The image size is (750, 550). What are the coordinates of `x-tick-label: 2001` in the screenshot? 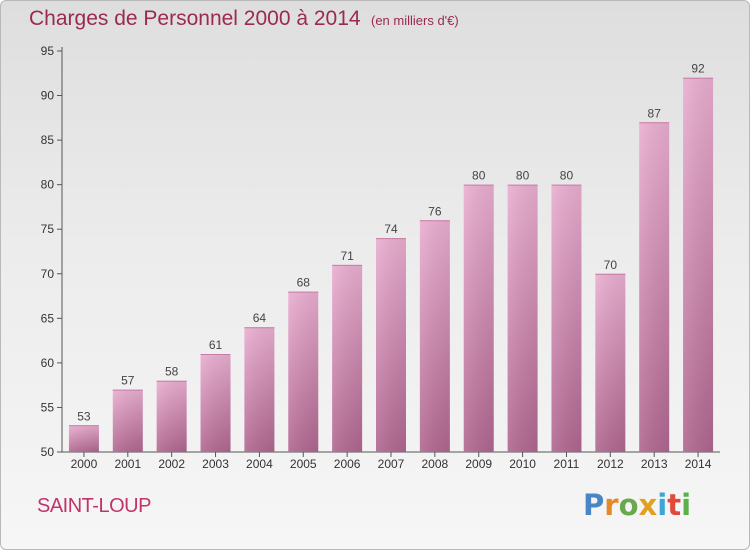 It's located at (127, 464).